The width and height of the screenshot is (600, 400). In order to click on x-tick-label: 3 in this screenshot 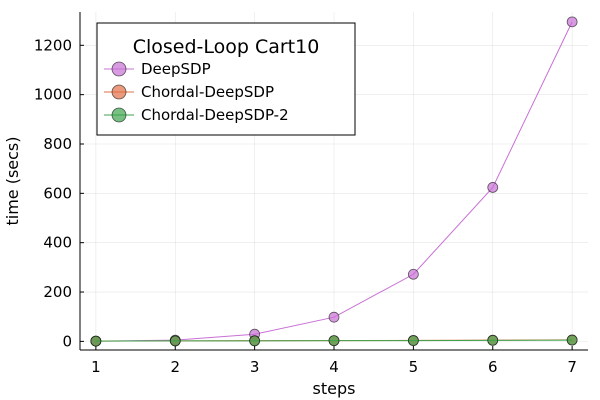, I will do `click(255, 367)`.